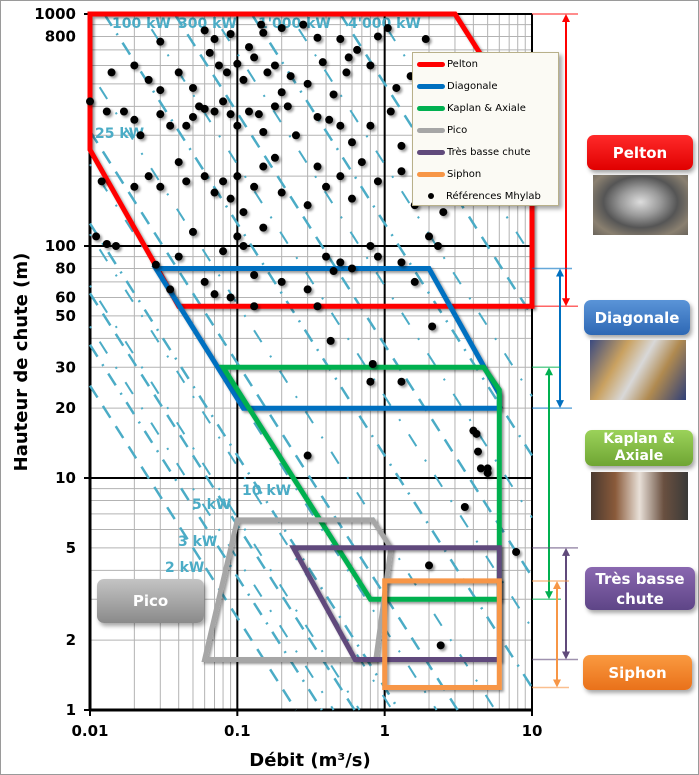 The height and width of the screenshot is (775, 699). What do you see at coordinates (65, 408) in the screenshot?
I see `y-tick-label: 20` at bounding box center [65, 408].